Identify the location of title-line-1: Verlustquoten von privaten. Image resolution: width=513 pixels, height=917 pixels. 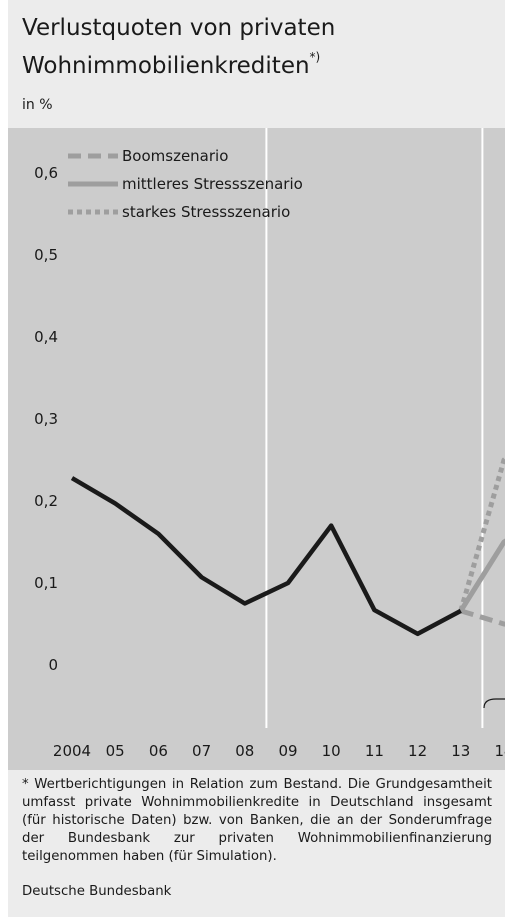
(179, 28).